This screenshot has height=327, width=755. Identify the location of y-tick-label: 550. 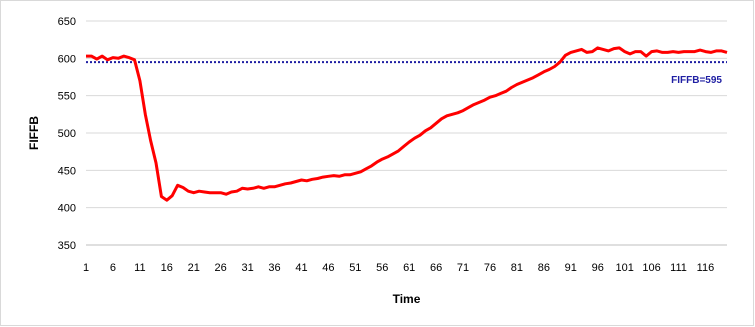
(67, 97).